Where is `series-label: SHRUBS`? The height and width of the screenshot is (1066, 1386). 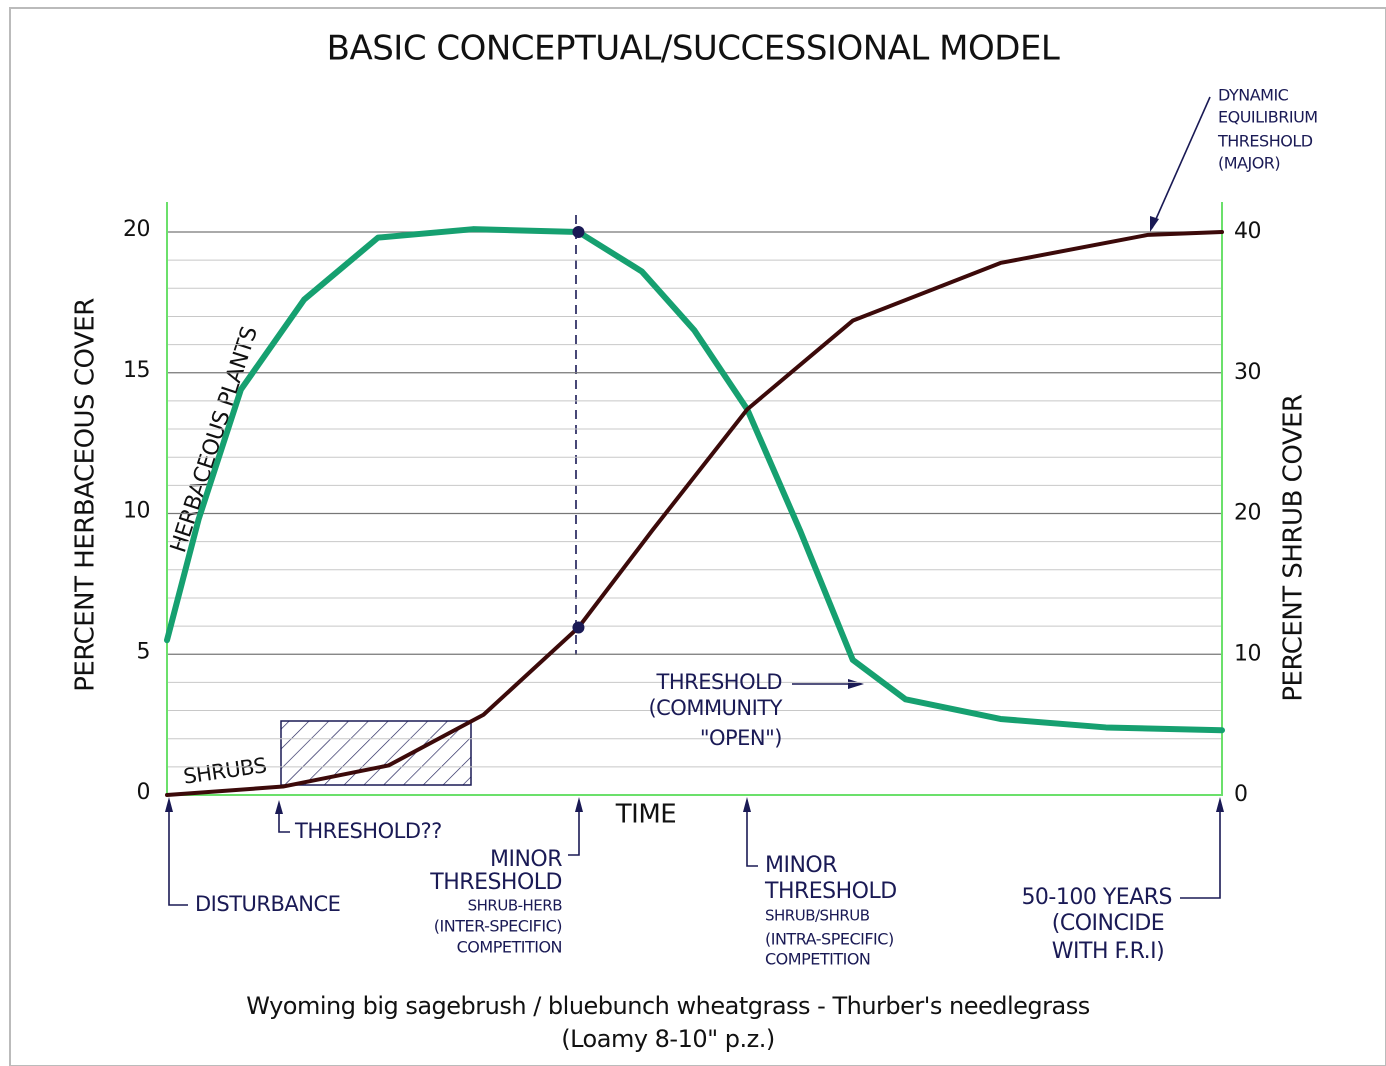 series-label: SHRUBS is located at coordinates (225, 770).